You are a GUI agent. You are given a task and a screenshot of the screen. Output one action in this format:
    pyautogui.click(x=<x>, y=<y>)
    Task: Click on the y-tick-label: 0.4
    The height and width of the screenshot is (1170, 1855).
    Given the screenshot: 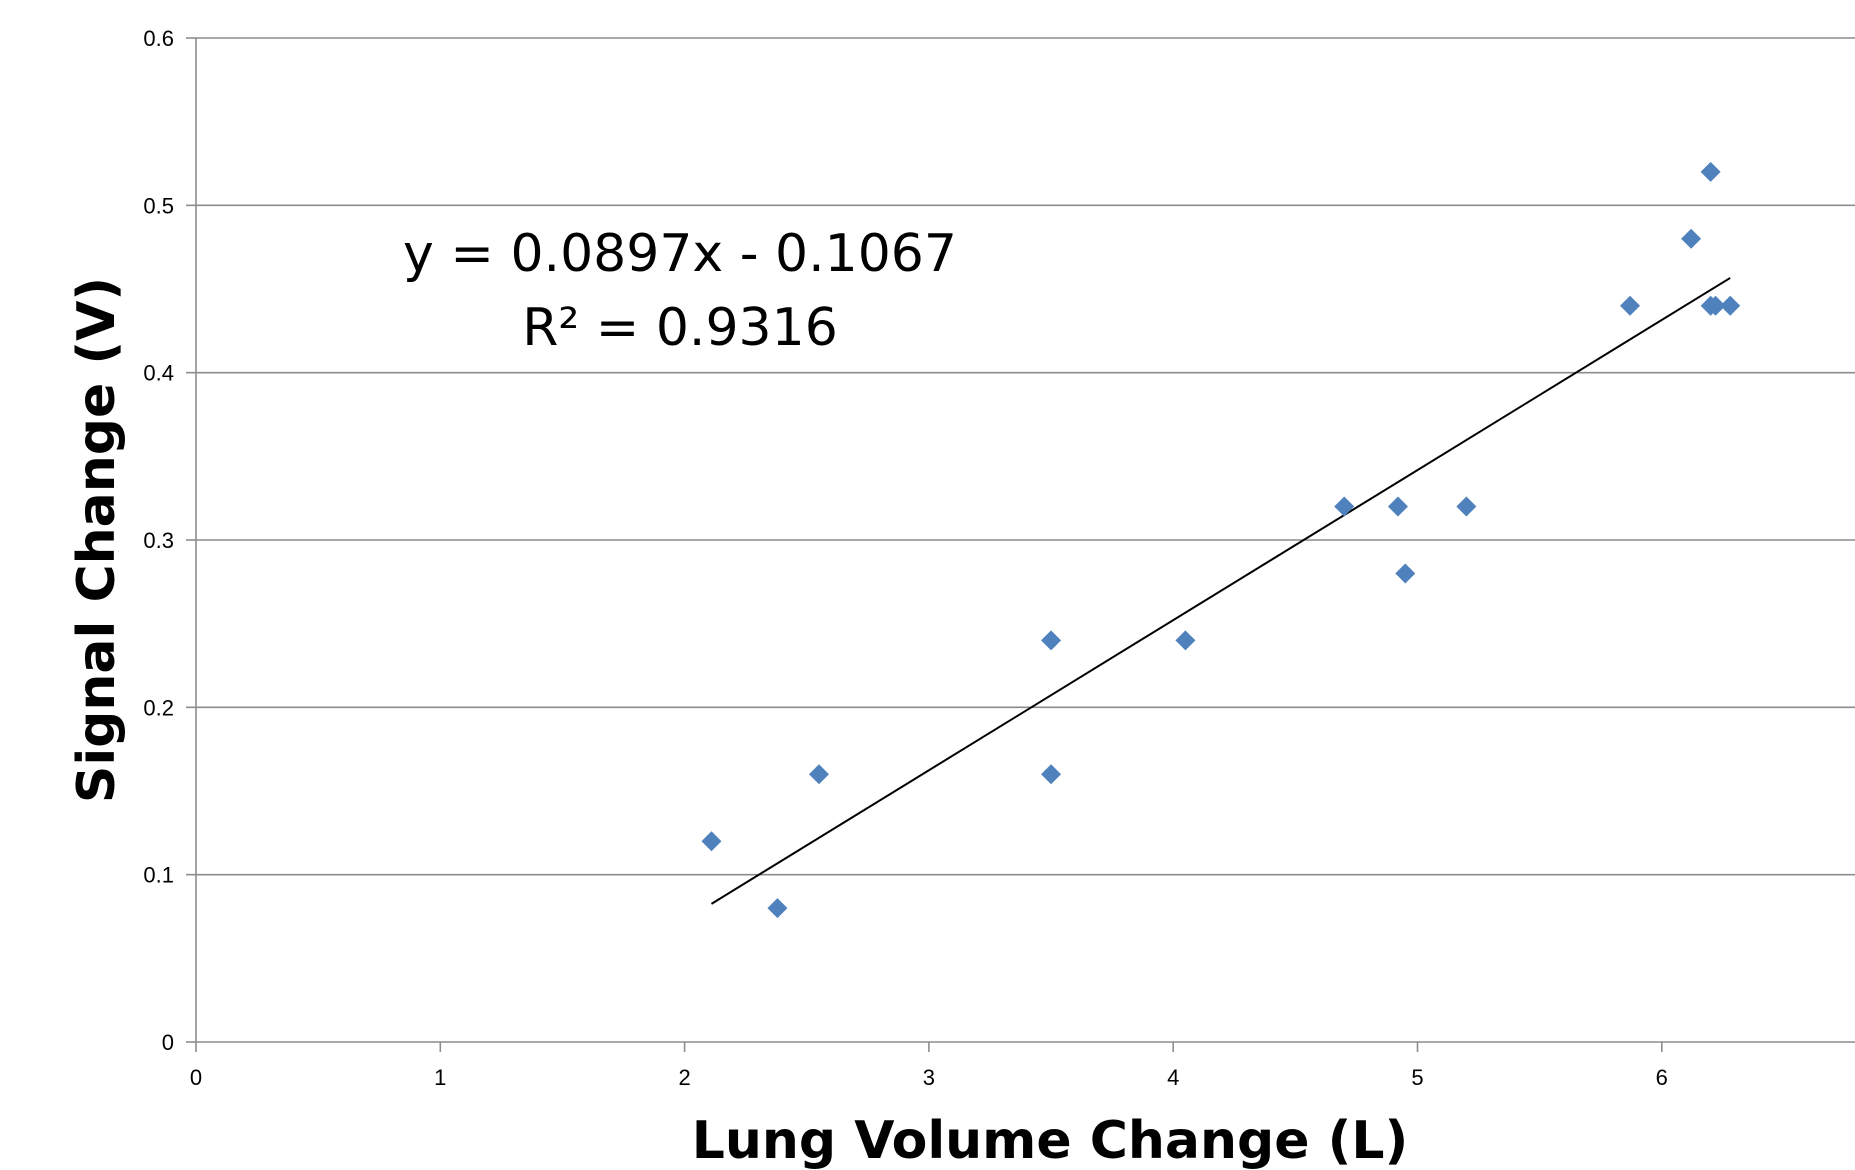 What is the action you would take?
    pyautogui.click(x=158, y=373)
    